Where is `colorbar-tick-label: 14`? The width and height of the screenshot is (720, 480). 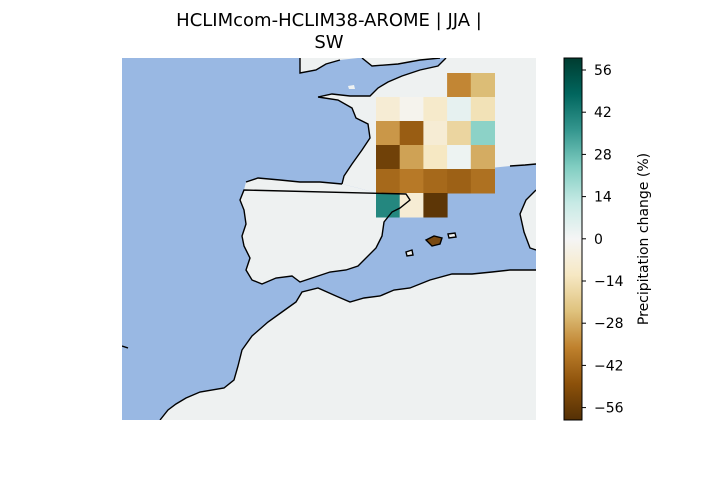 colorbar-tick-label: 14 is located at coordinates (603, 198).